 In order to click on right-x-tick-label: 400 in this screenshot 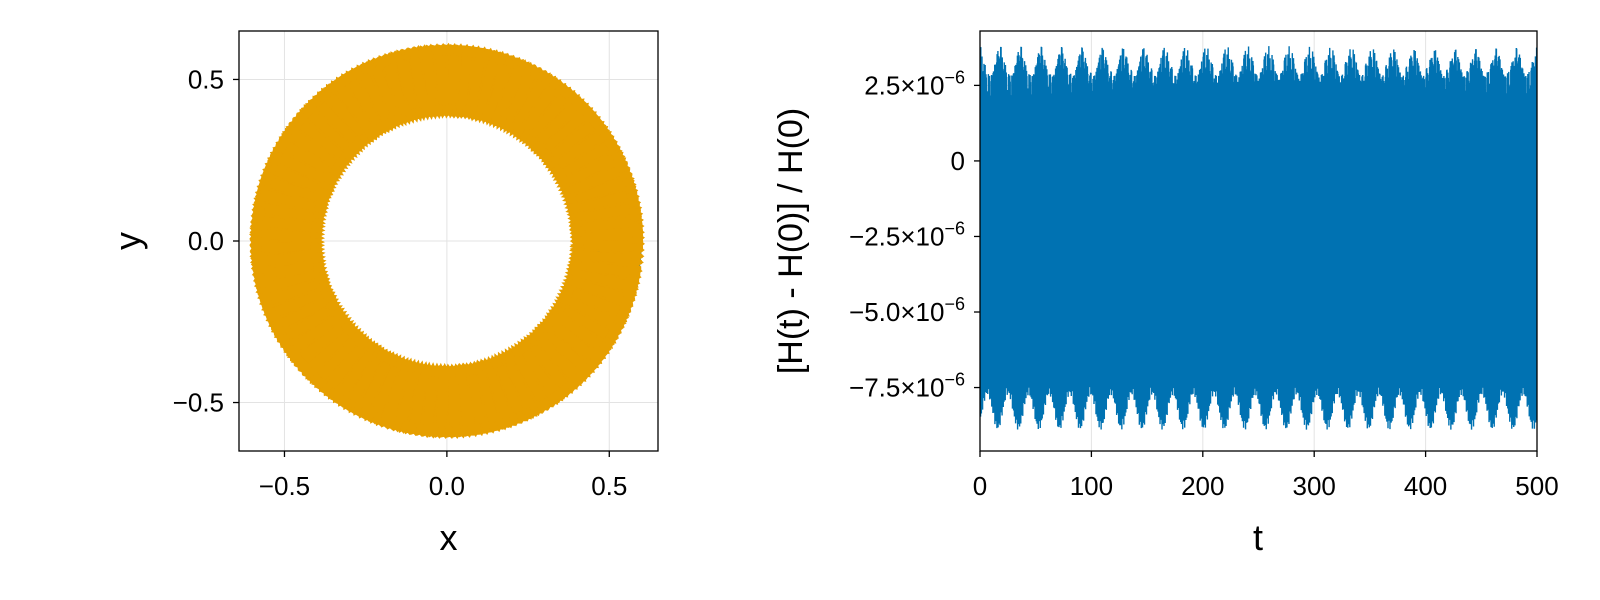, I will do `click(1425, 486)`.